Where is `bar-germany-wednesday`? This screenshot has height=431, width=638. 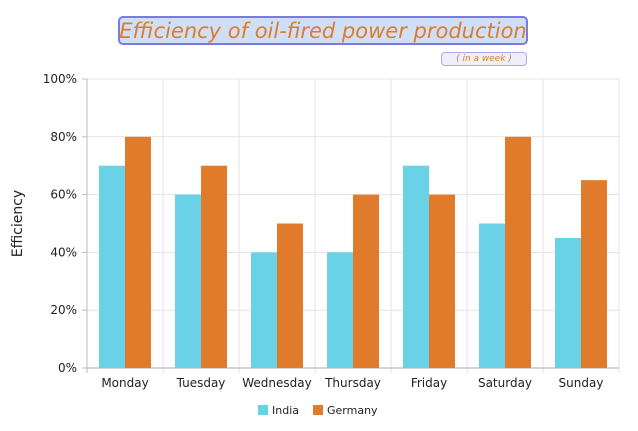
bar-germany-wednesday is located at coordinates (290, 296).